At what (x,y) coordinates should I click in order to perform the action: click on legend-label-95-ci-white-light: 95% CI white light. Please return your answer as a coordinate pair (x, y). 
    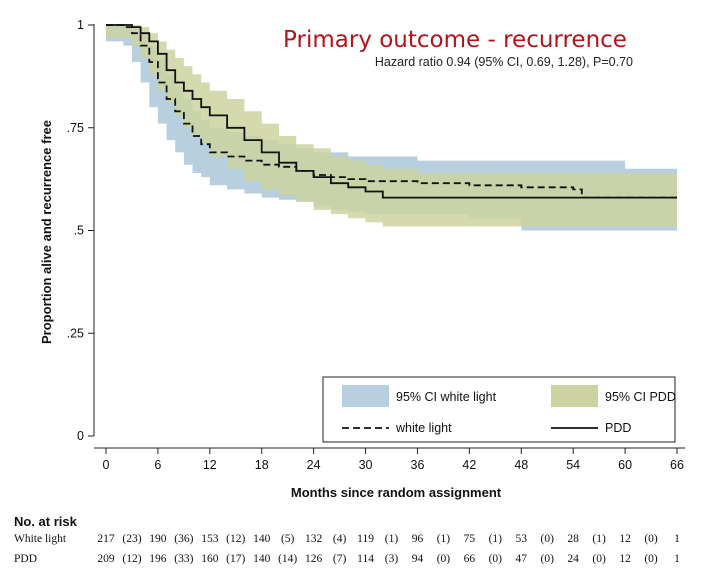
    Looking at the image, I should click on (446, 397).